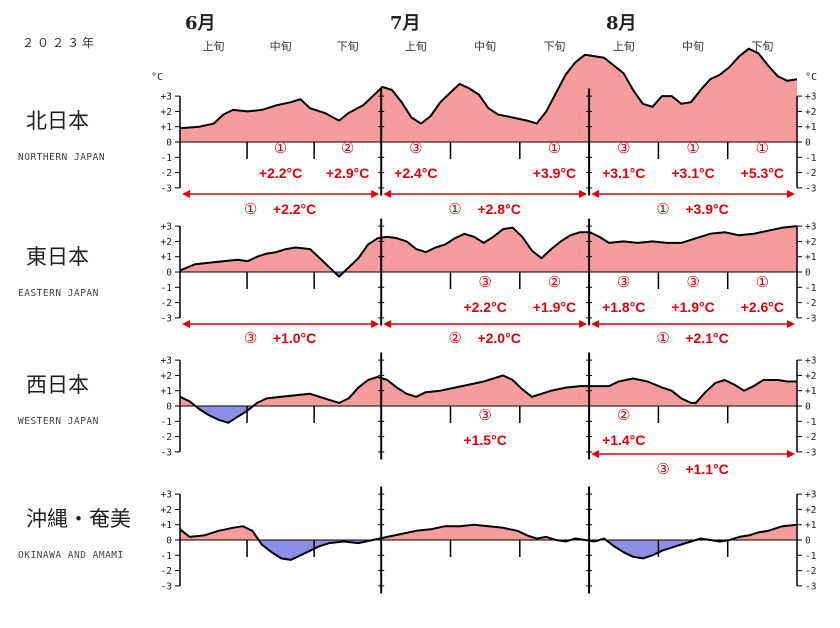 The width and height of the screenshot is (840, 628). What do you see at coordinates (61, 157) in the screenshot?
I see `region-name-en: NORTHERN JAPAN` at bounding box center [61, 157].